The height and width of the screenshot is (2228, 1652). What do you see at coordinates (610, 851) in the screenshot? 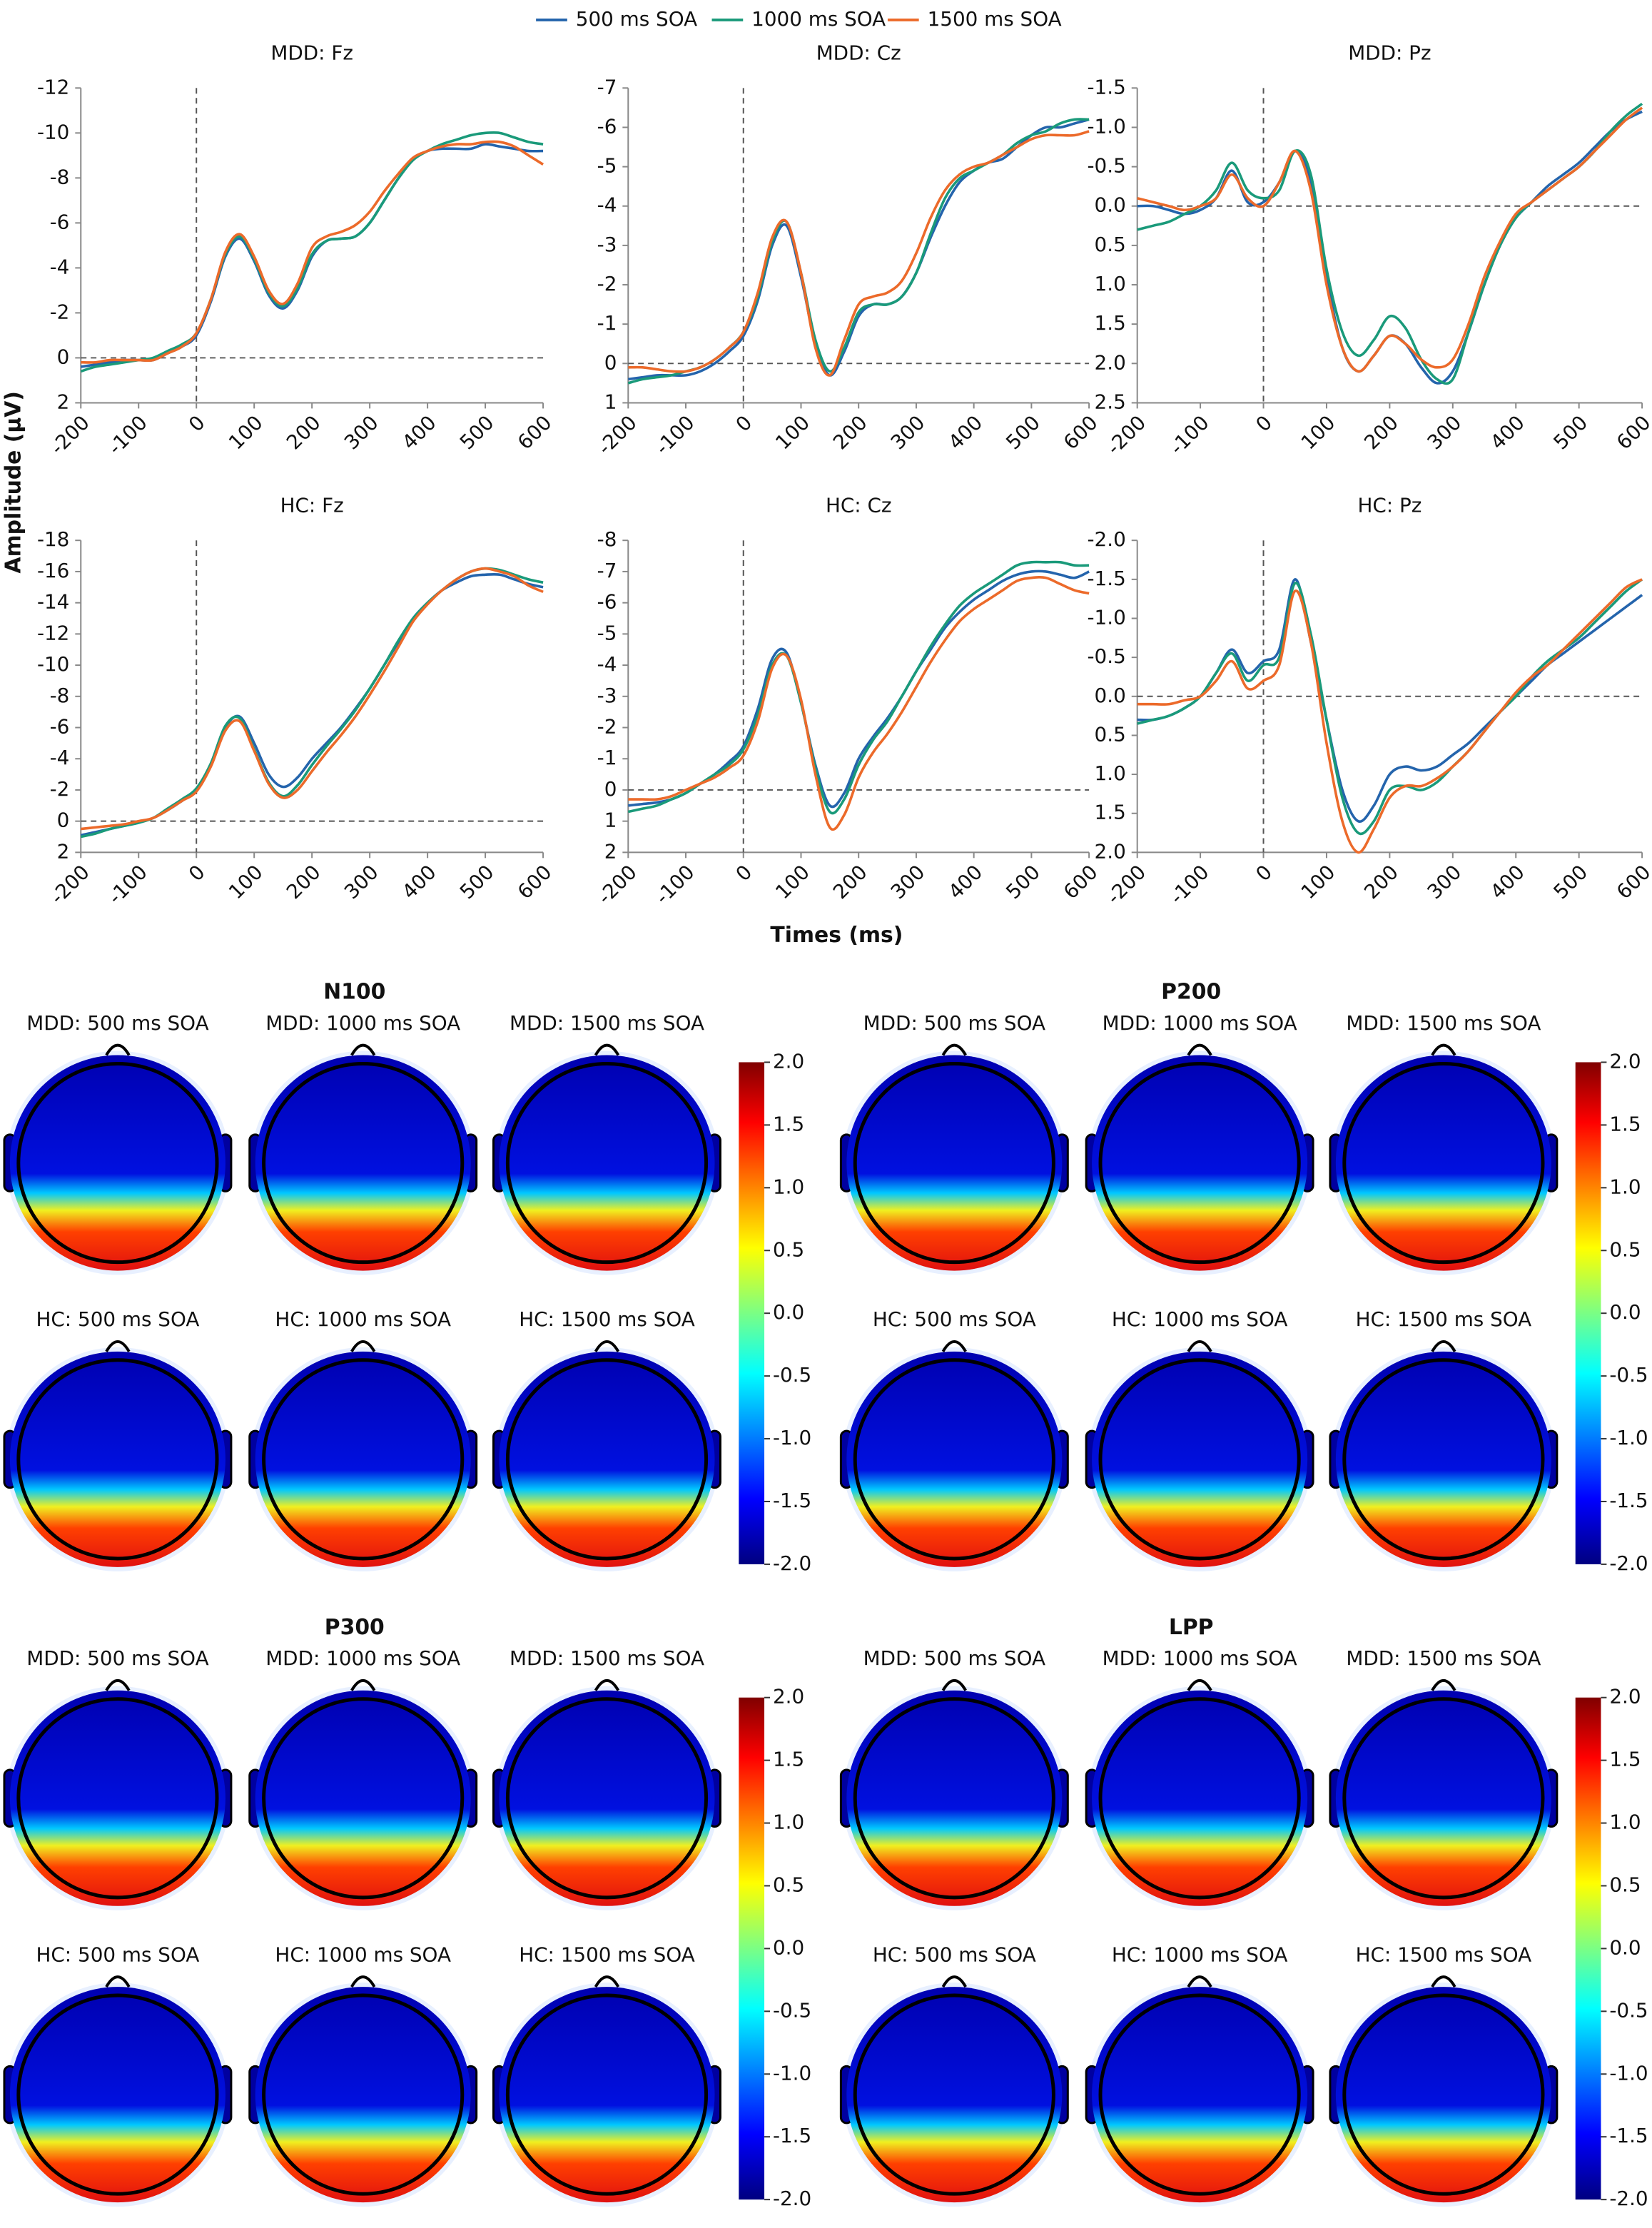
I see `y-tick-label: 2` at bounding box center [610, 851].